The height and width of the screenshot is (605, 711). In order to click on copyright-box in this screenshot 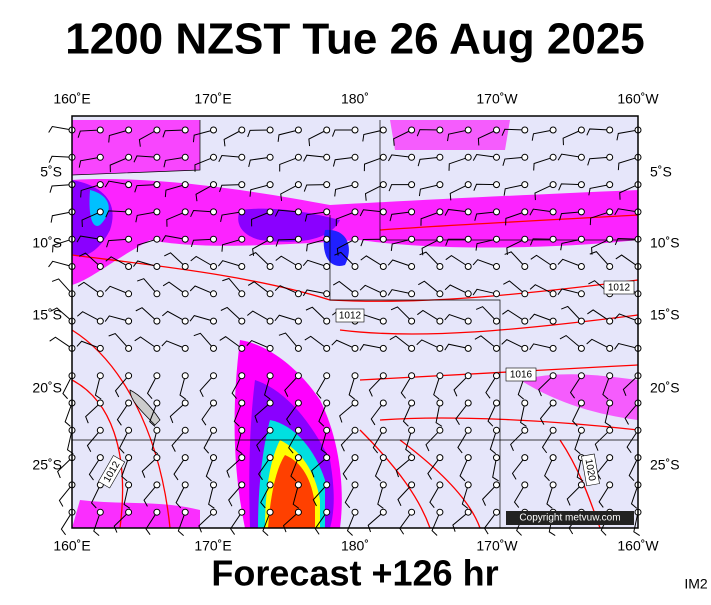, I will do `click(570, 518)`.